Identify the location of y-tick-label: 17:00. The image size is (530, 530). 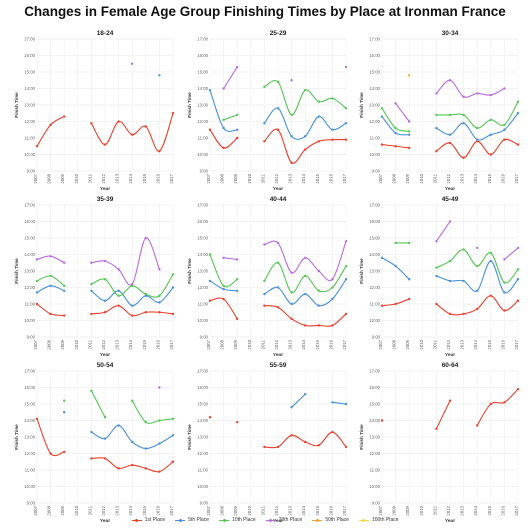
(29, 371).